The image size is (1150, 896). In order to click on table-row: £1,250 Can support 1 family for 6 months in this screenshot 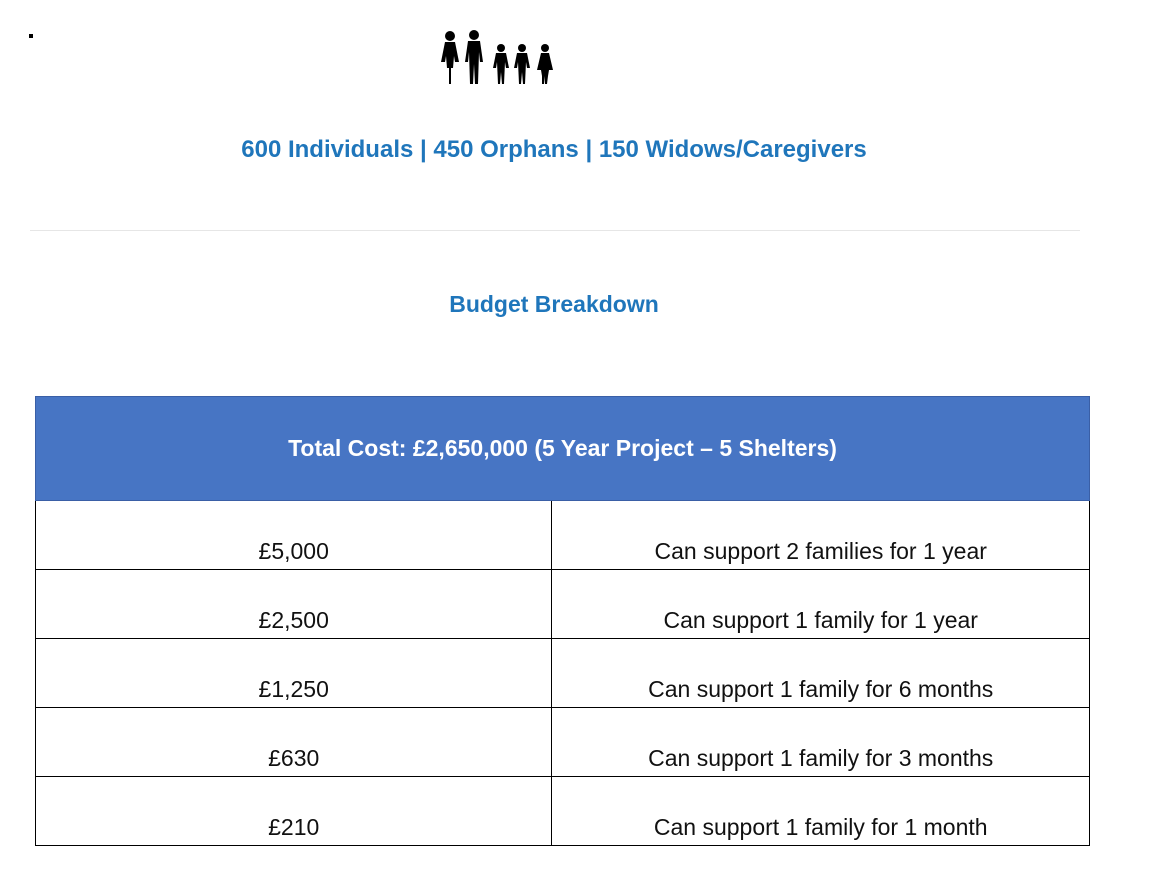, I will do `click(562, 673)`.